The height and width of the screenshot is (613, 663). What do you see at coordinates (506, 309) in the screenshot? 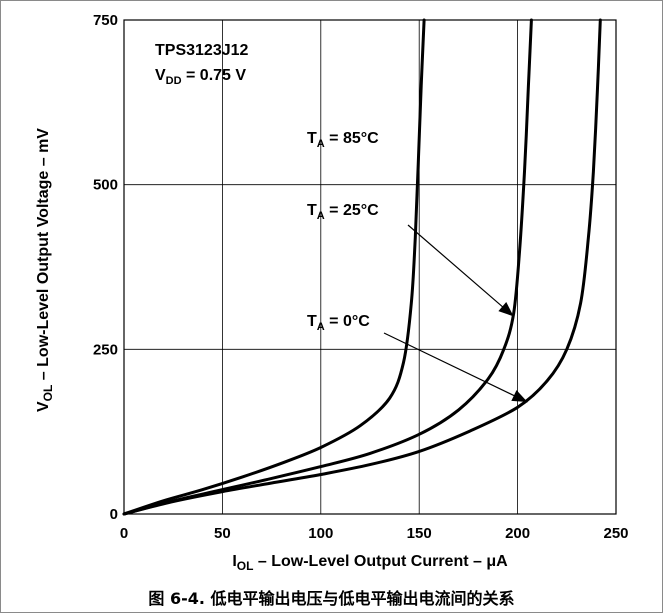
I see `arrow-25c-head` at bounding box center [506, 309].